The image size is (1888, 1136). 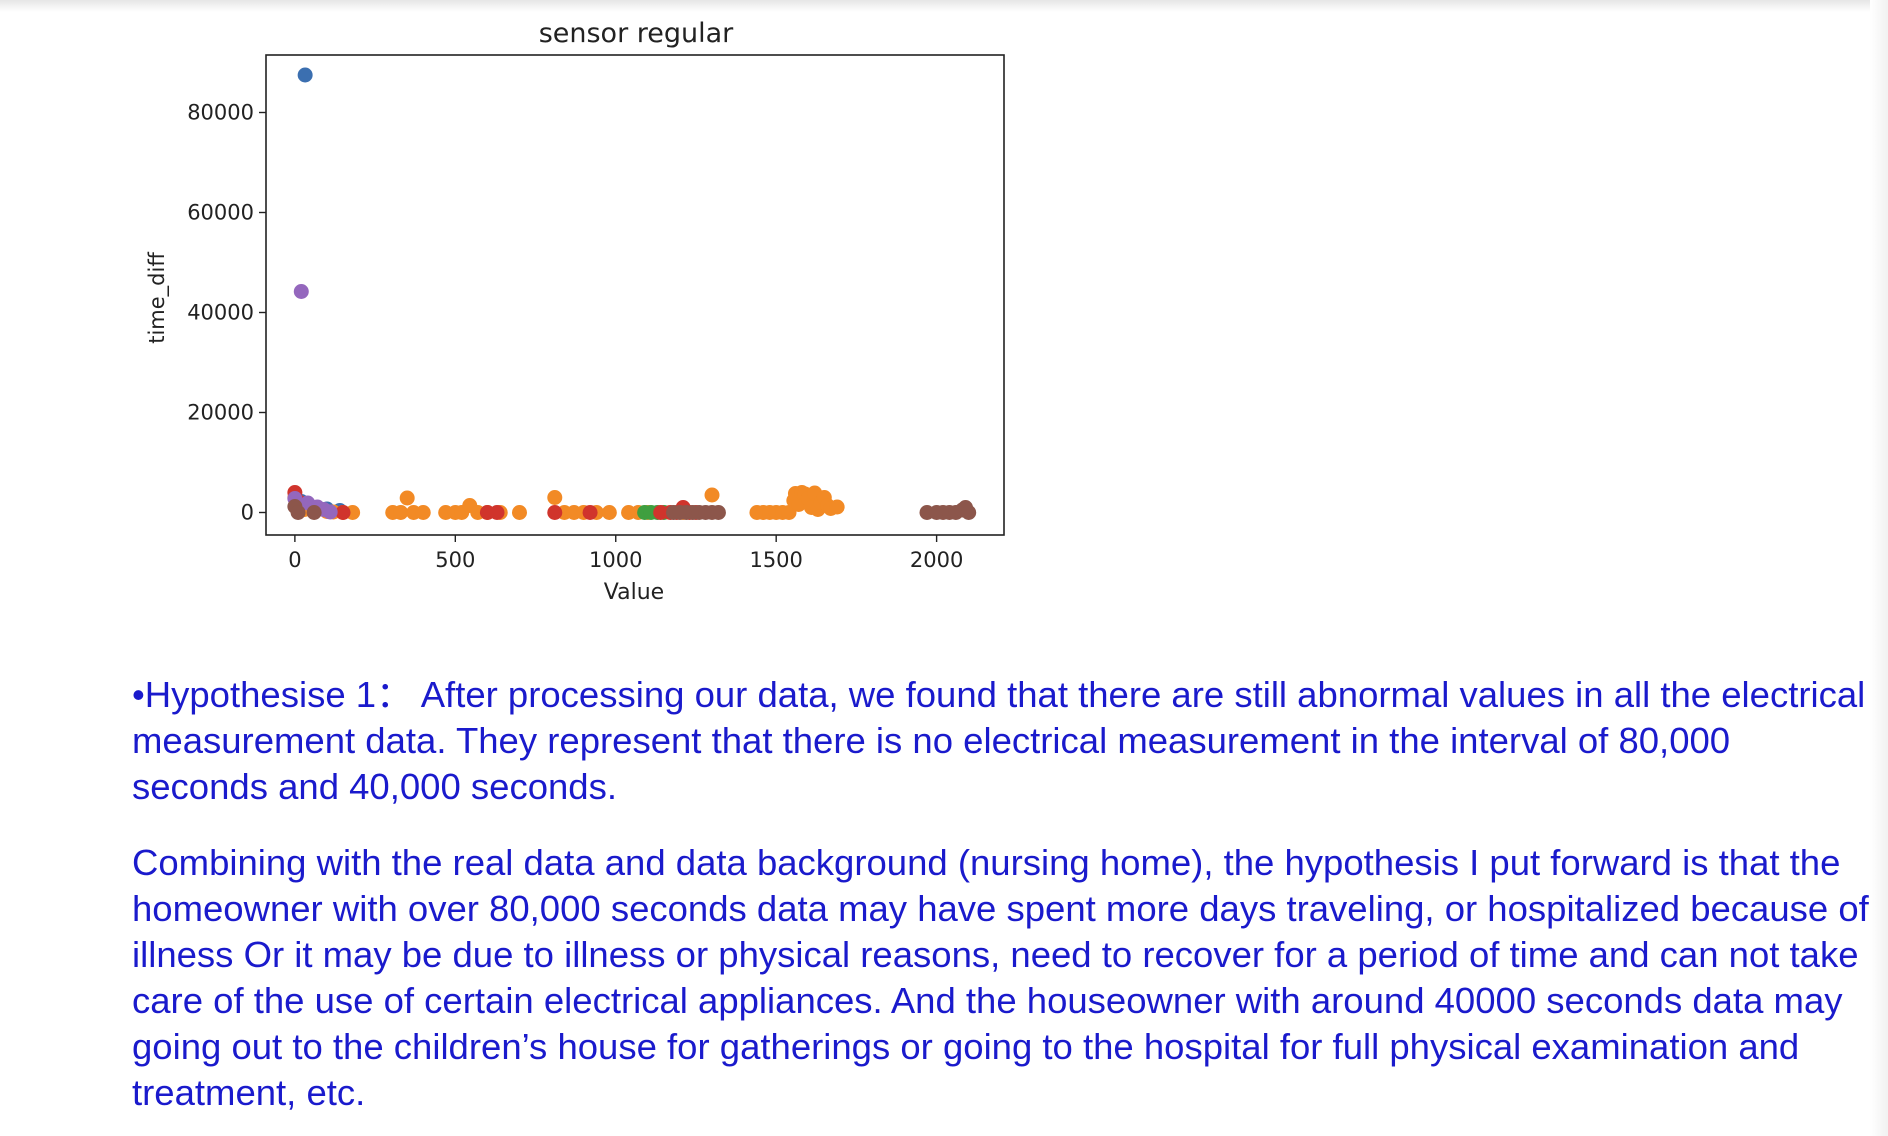 I want to click on y-tick-label: 20000, so click(x=220, y=413).